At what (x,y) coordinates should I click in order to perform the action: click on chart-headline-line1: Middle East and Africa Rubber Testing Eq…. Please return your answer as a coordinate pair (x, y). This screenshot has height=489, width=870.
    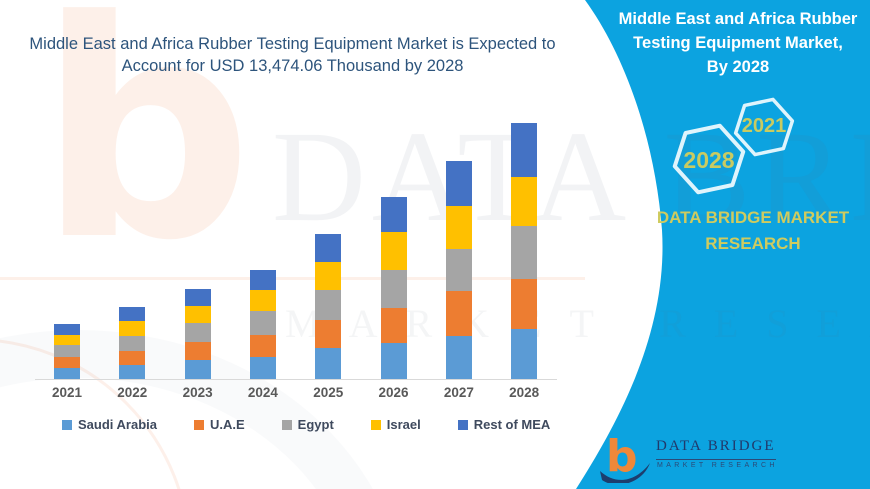
    Looking at the image, I should click on (292, 44).